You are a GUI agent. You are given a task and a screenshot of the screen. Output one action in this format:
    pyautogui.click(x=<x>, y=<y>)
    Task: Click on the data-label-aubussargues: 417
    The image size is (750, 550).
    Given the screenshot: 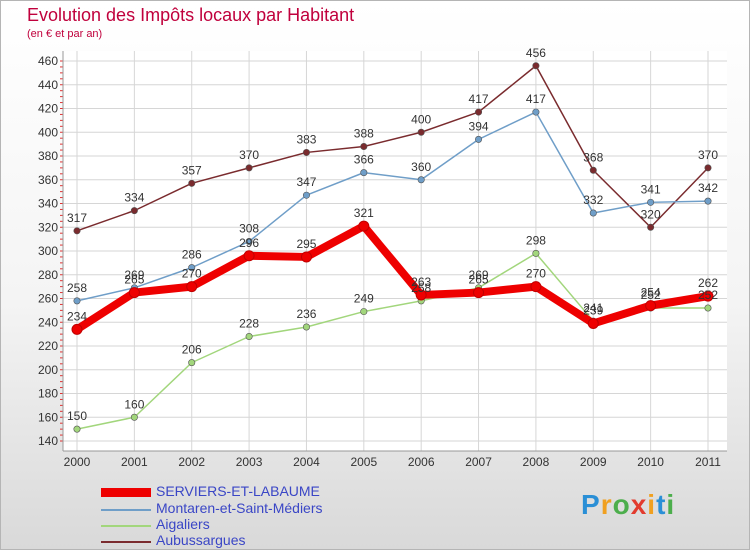 What is the action you would take?
    pyautogui.click(x=479, y=99)
    